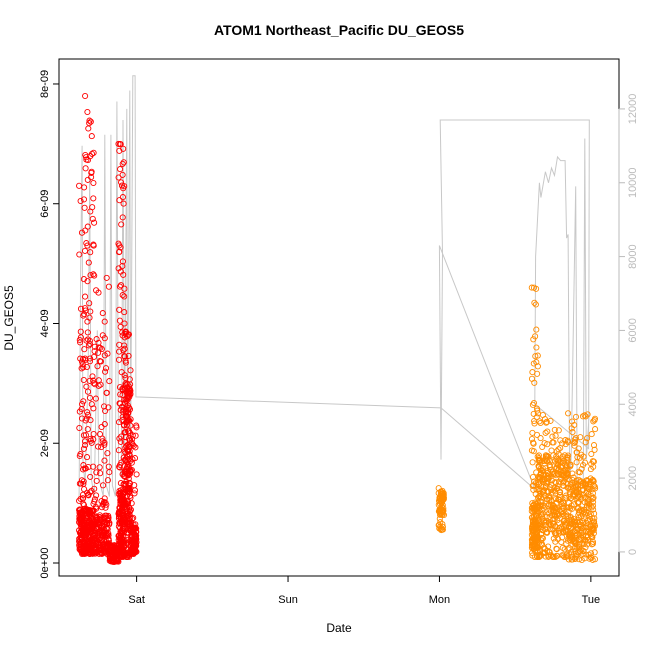 Image resolution: width=650 pixels, height=650 pixels. What do you see at coordinates (45, 204) in the screenshot?
I see `y-tick-label: 6e-09` at bounding box center [45, 204].